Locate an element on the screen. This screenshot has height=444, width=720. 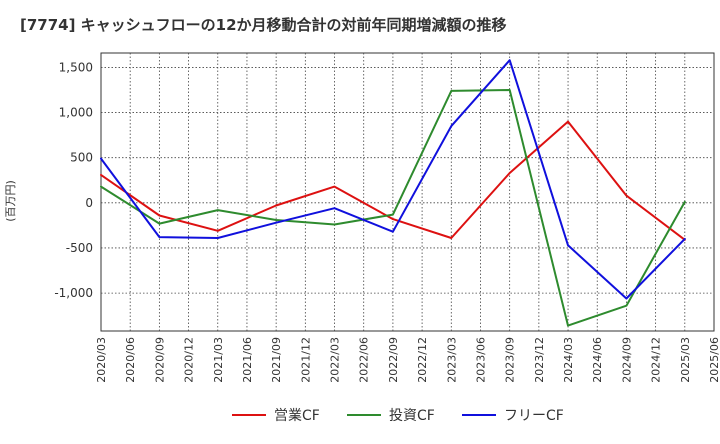
x-tick-label: 2020/09 is located at coordinates (159, 360).